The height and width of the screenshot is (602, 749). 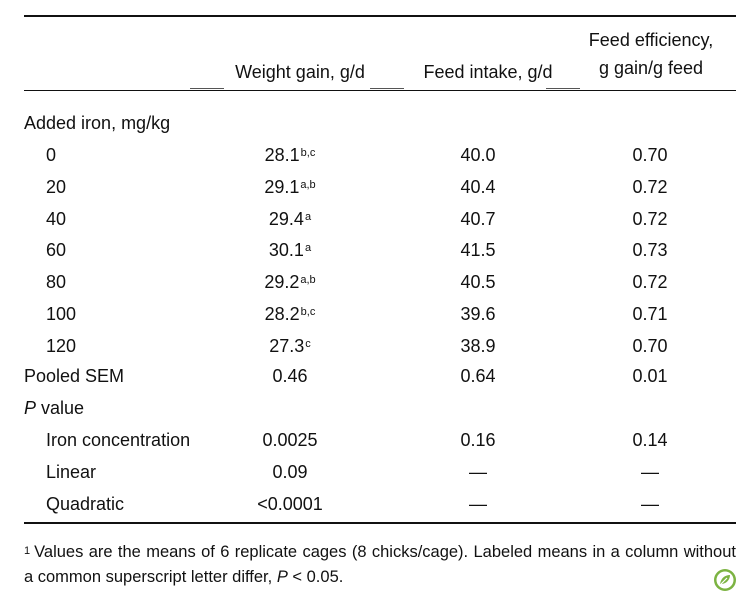 What do you see at coordinates (478, 218) in the screenshot?
I see `row-feed-intake: 40.7` at bounding box center [478, 218].